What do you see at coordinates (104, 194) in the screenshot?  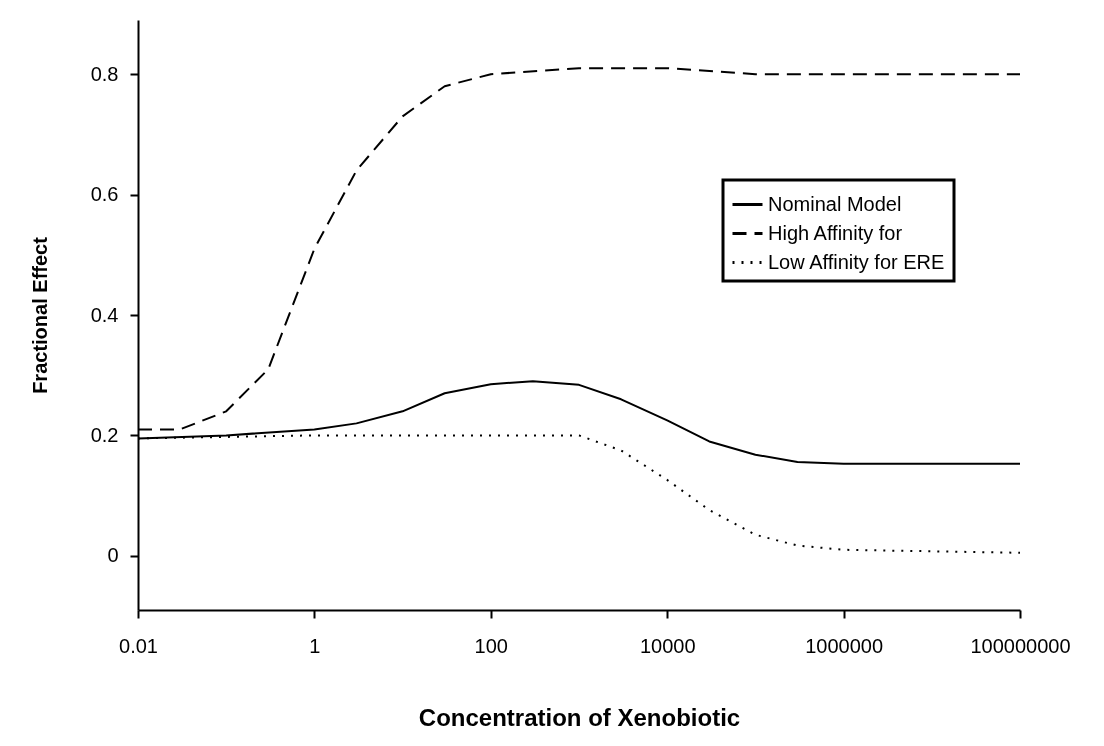 I see `y-tick-label: 0.6` at bounding box center [104, 194].